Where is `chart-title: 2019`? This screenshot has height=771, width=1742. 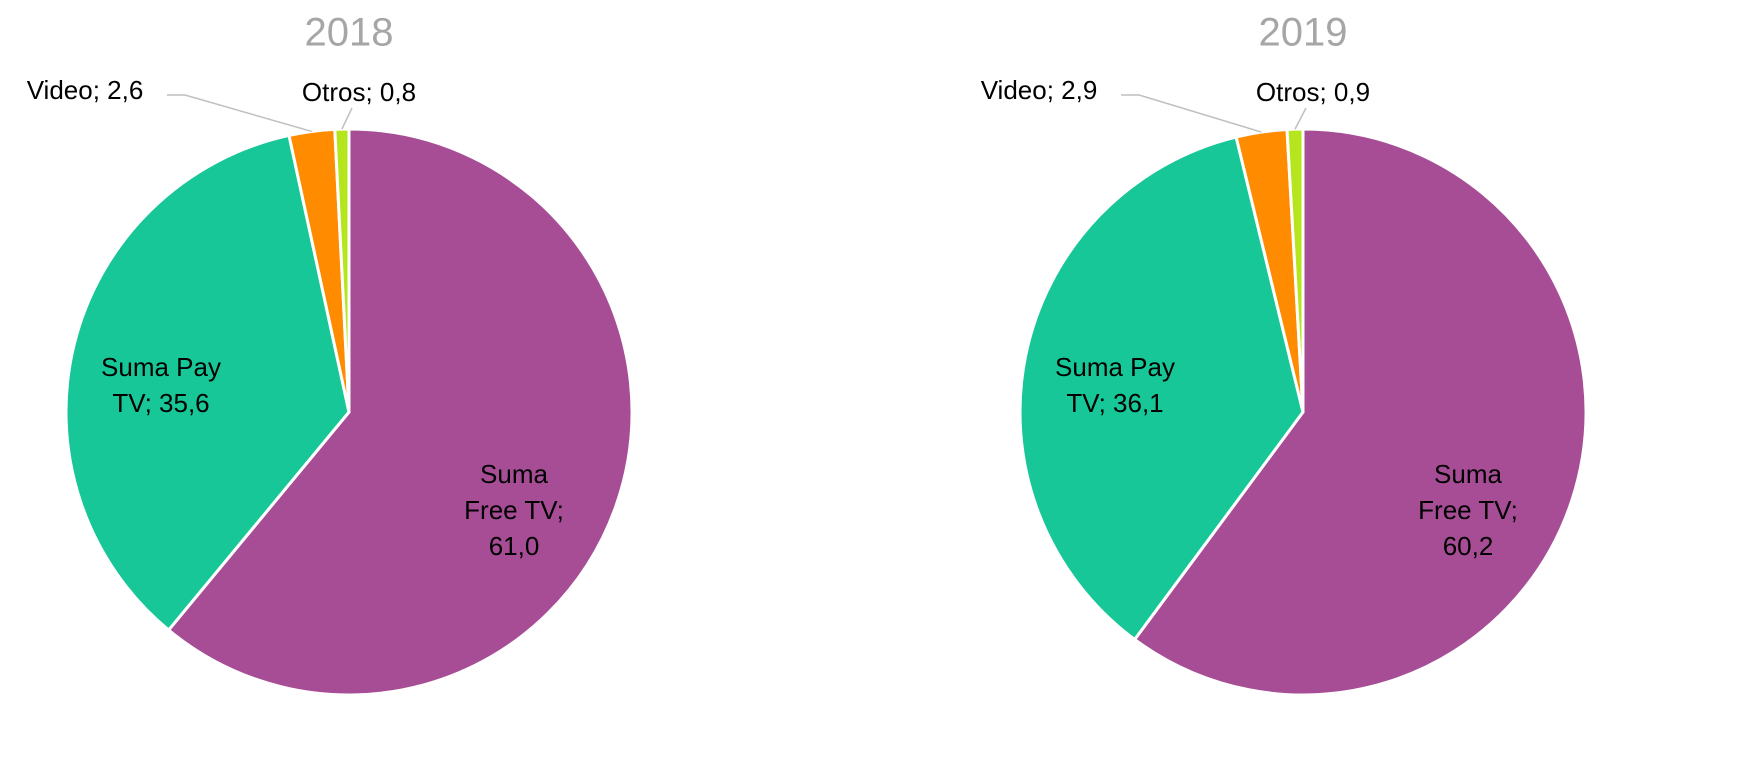 chart-title: 2019 is located at coordinates (1303, 32).